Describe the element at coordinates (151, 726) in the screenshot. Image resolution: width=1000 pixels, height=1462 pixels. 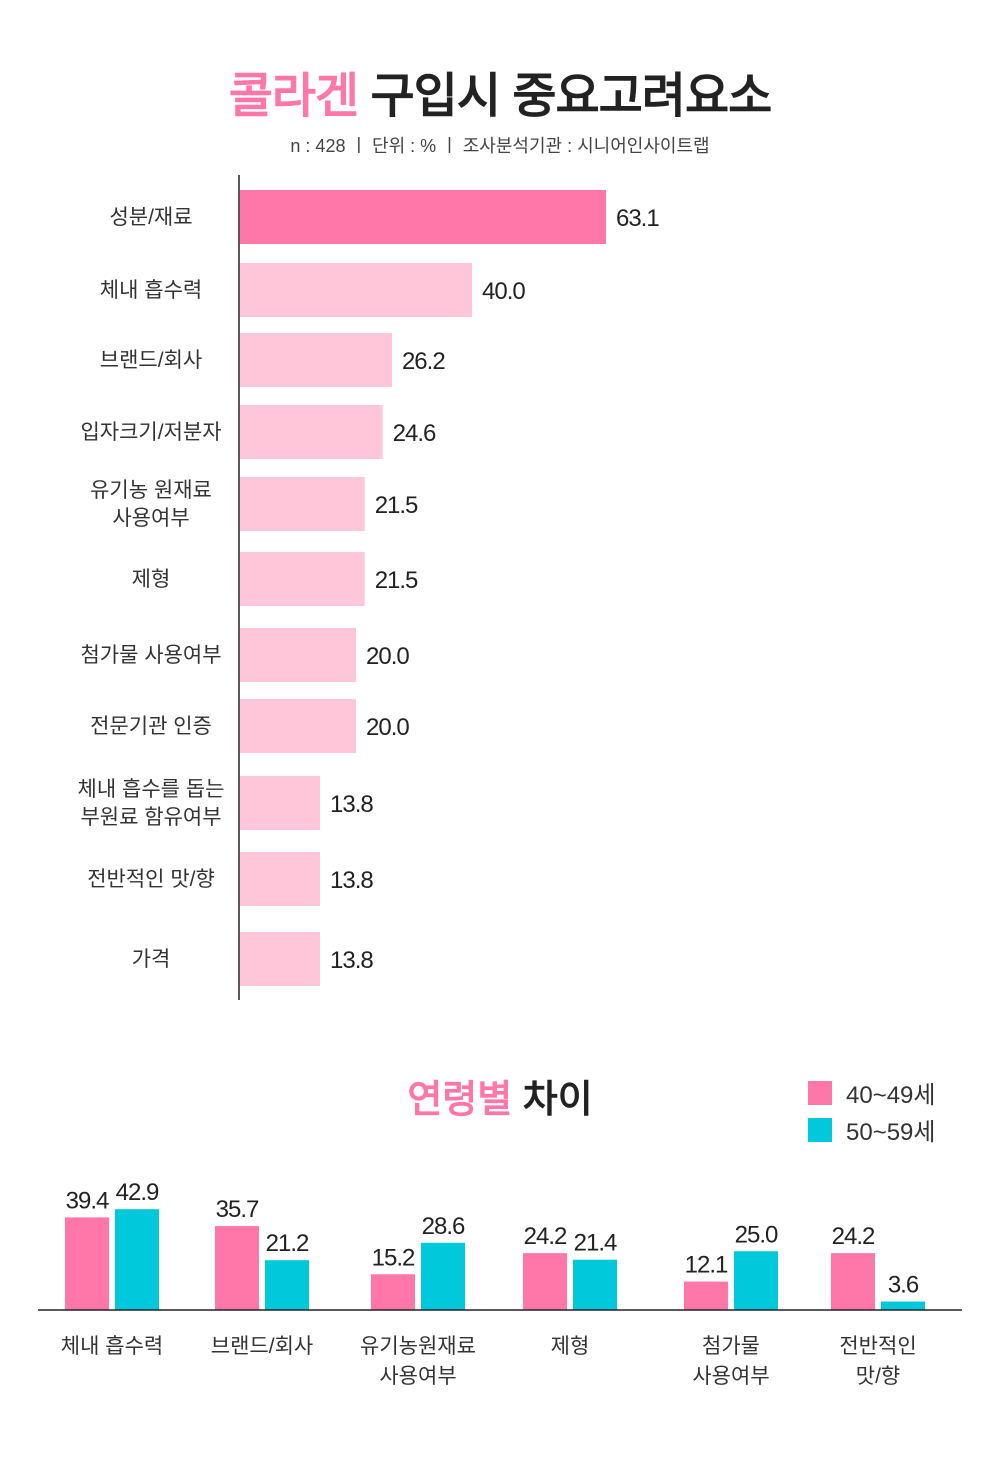
I see `category-label: 전문기관 인증` at that location.